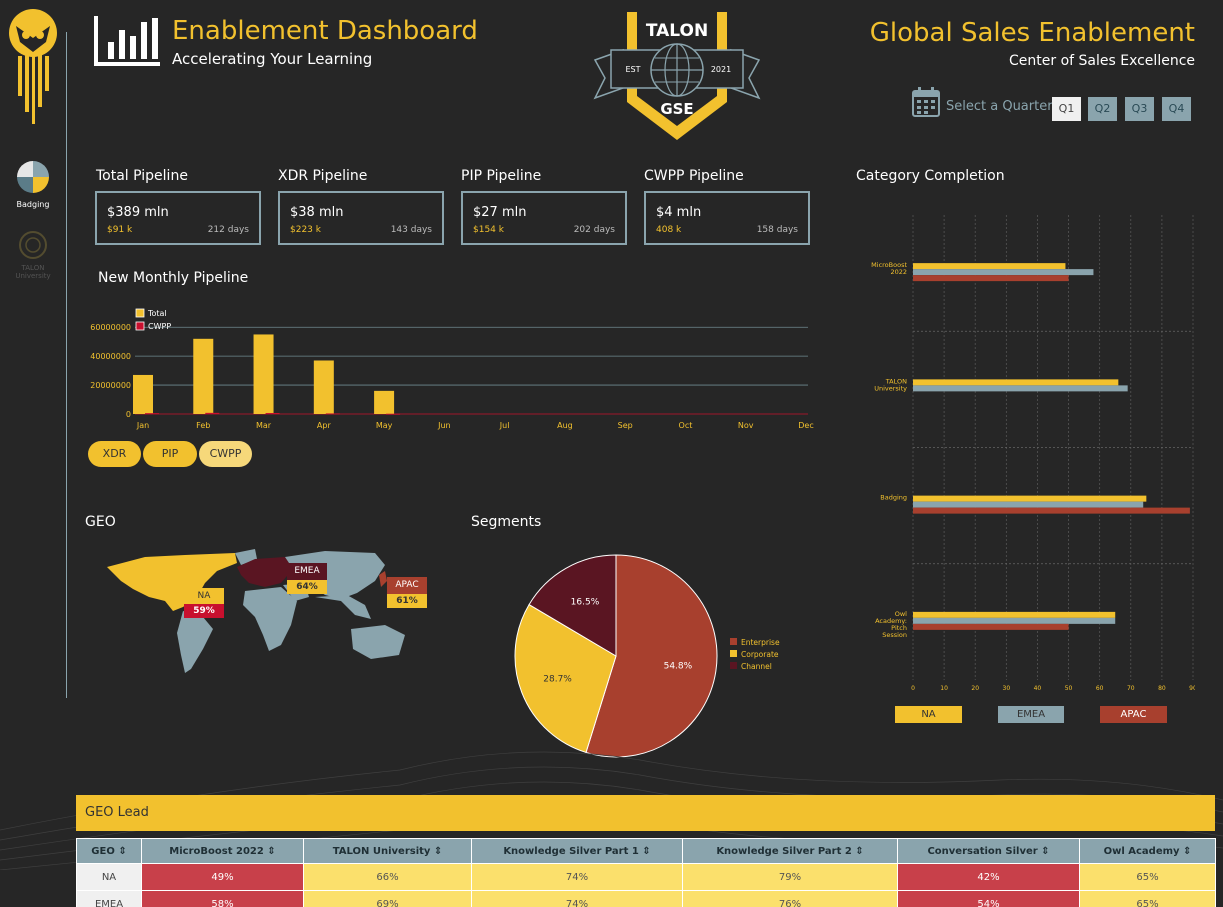  What do you see at coordinates (632, 69) in the screenshot?
I see `logo-est-text: EST` at bounding box center [632, 69].